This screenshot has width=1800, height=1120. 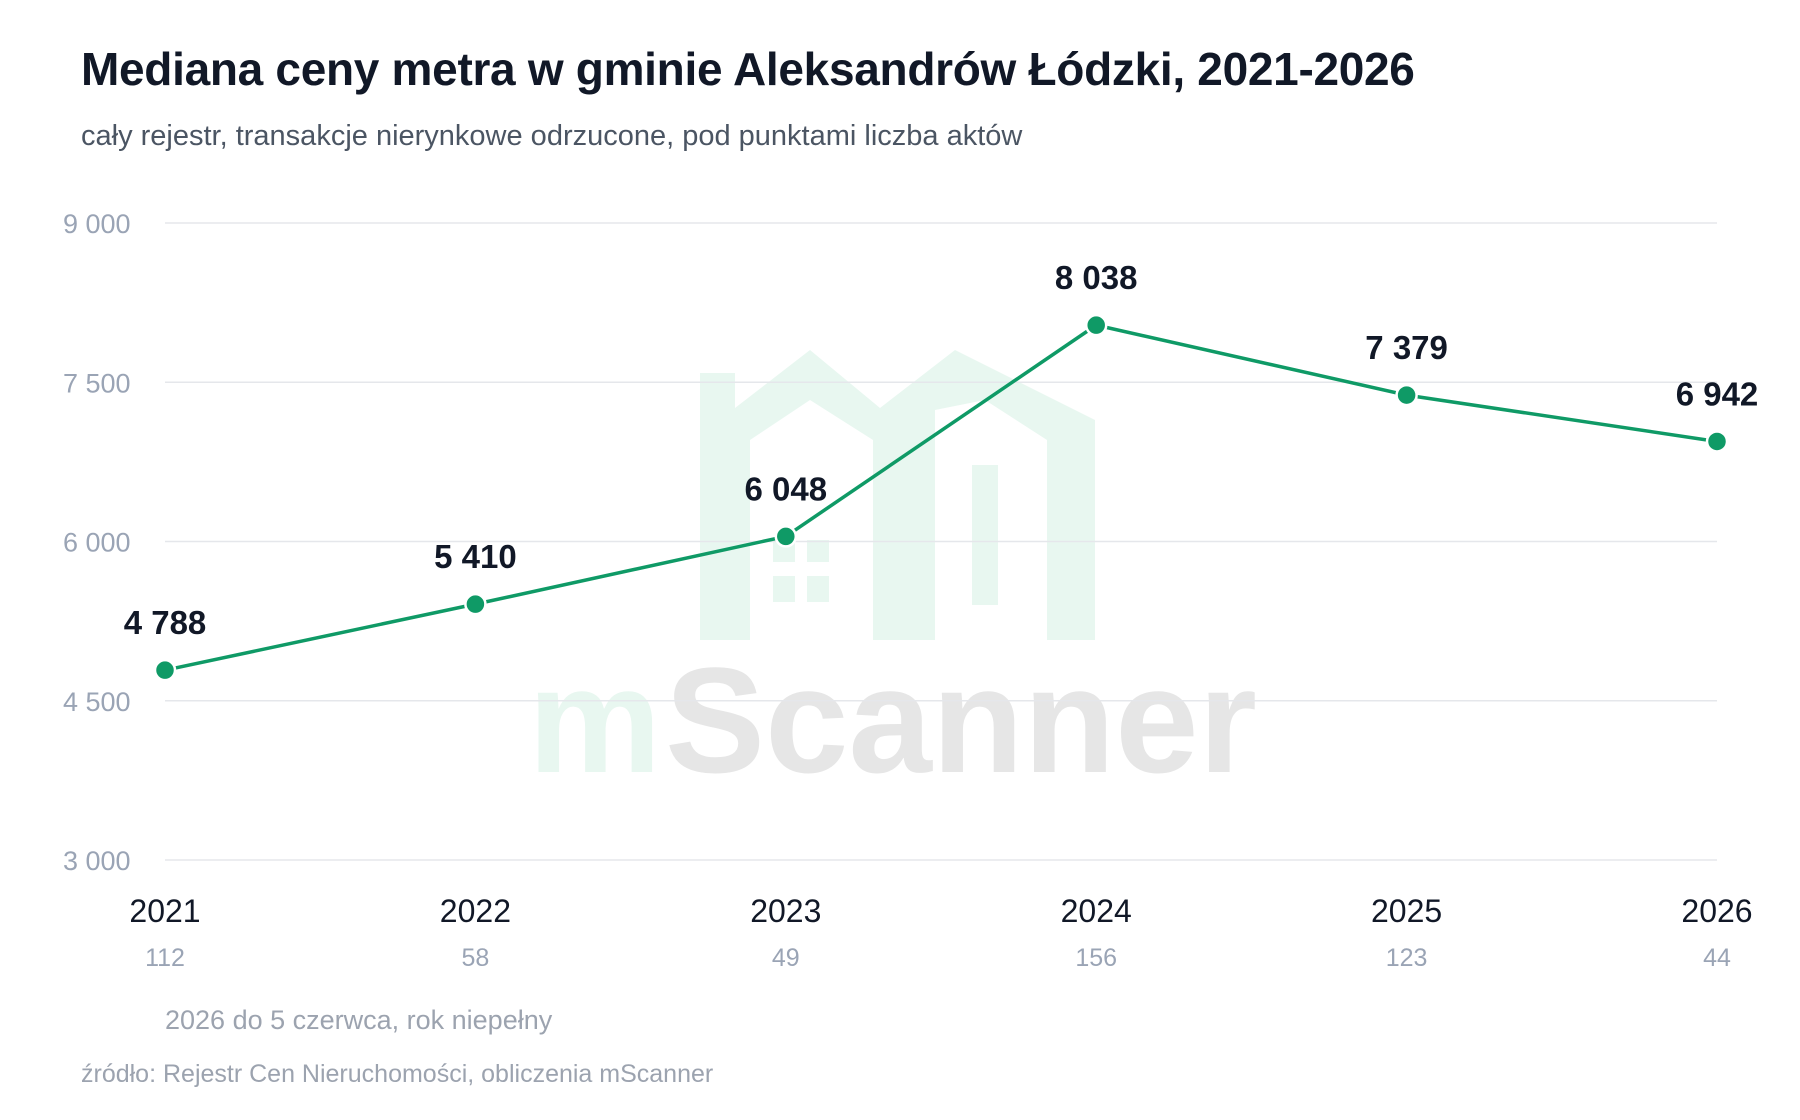 What do you see at coordinates (475, 958) in the screenshot?
I see `transaction-count-label: 58` at bounding box center [475, 958].